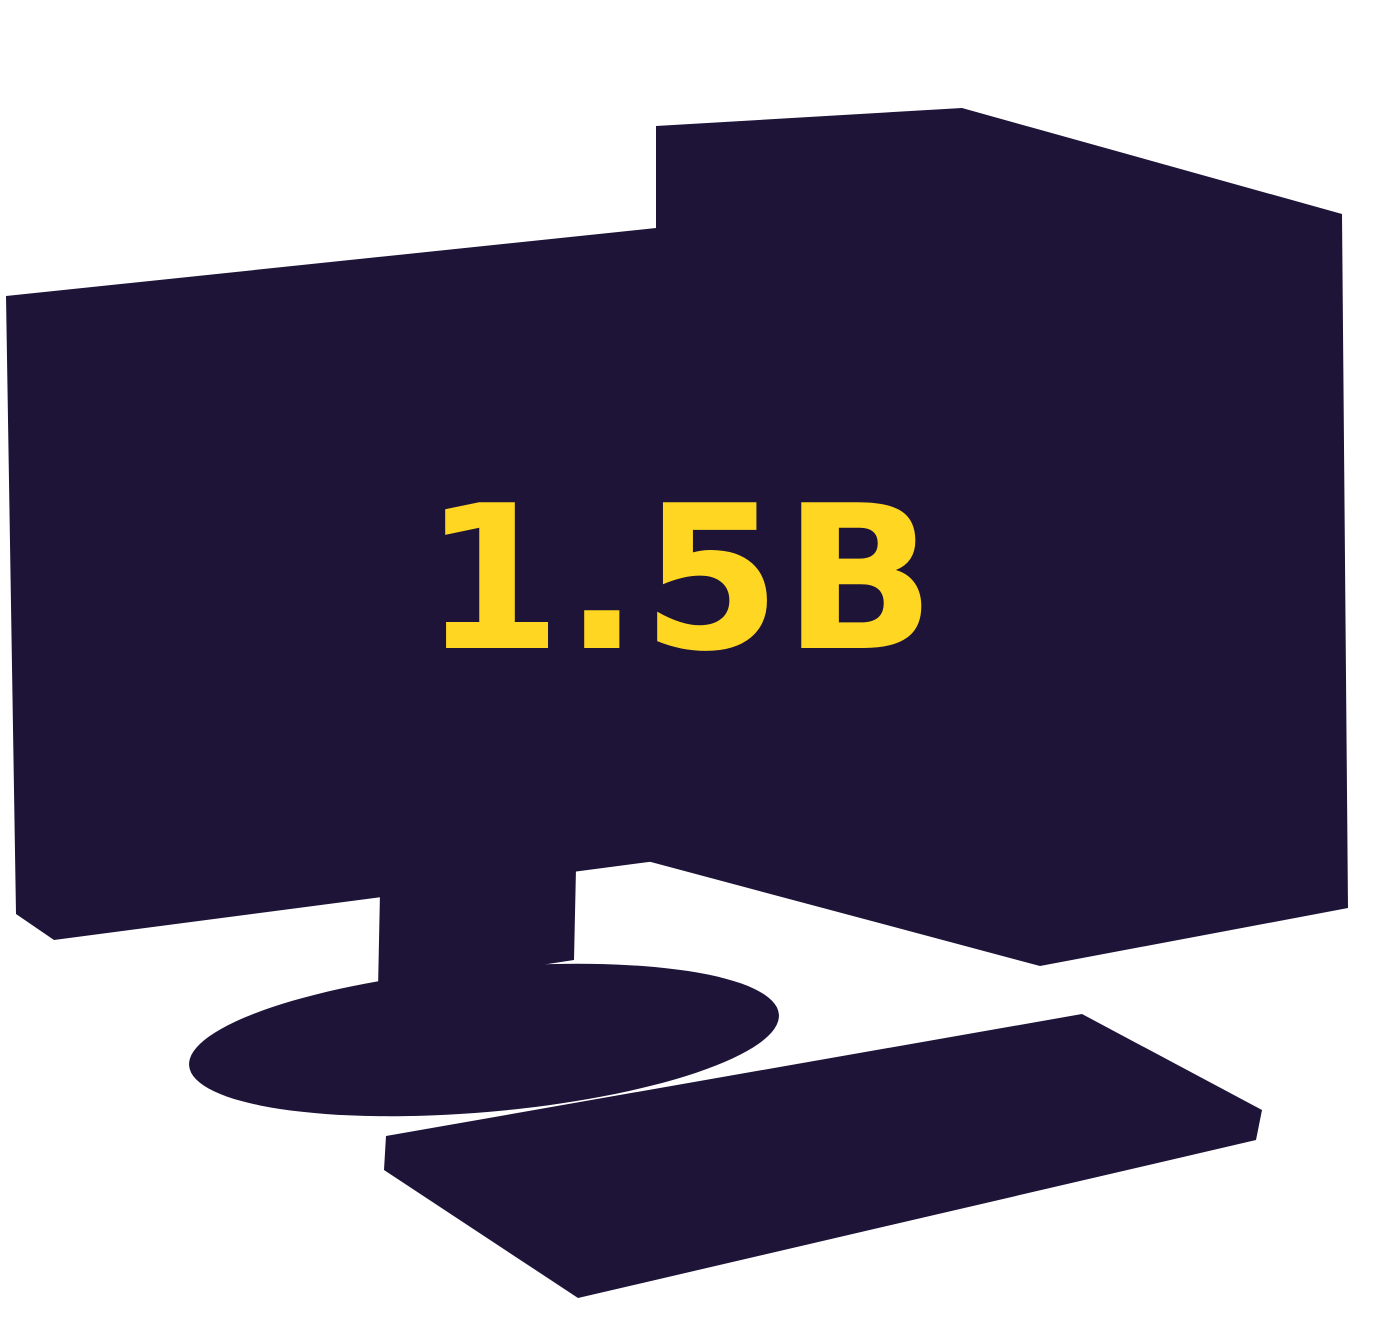 The height and width of the screenshot is (1320, 1400). What do you see at coordinates (823, 1156) in the screenshot?
I see `keyboard-icon` at bounding box center [823, 1156].